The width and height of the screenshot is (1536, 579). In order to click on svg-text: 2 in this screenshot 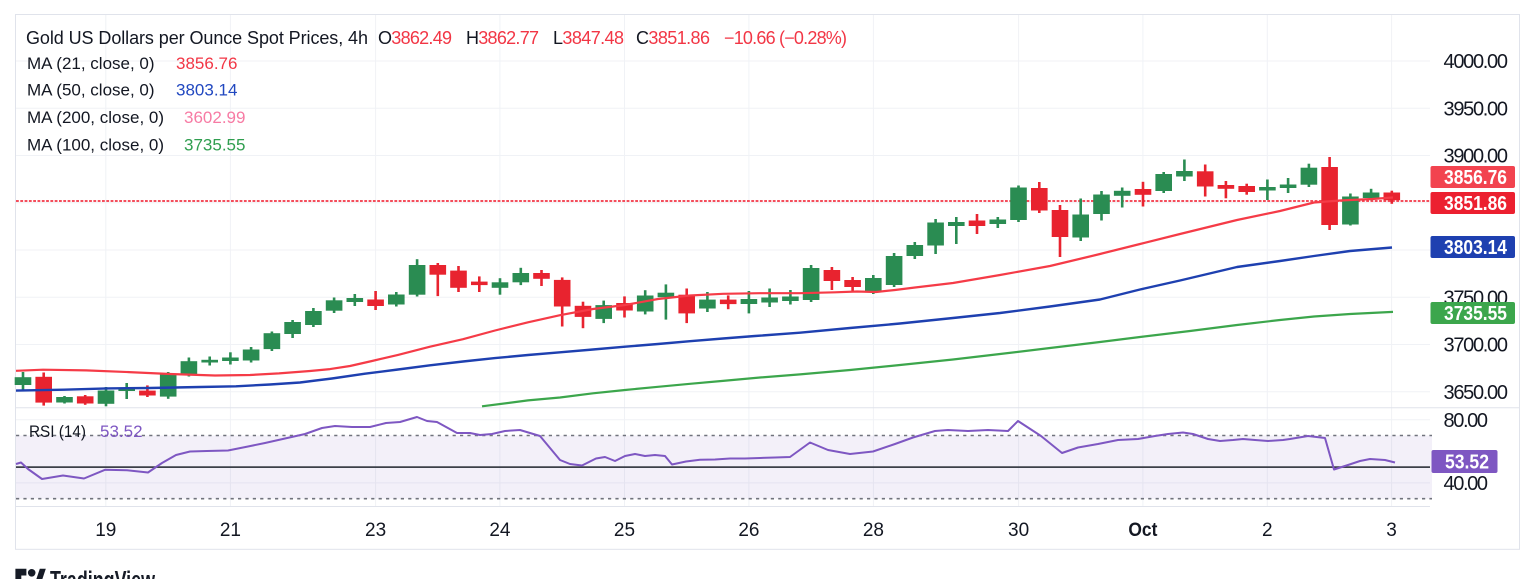, I will do `click(1267, 530)`.